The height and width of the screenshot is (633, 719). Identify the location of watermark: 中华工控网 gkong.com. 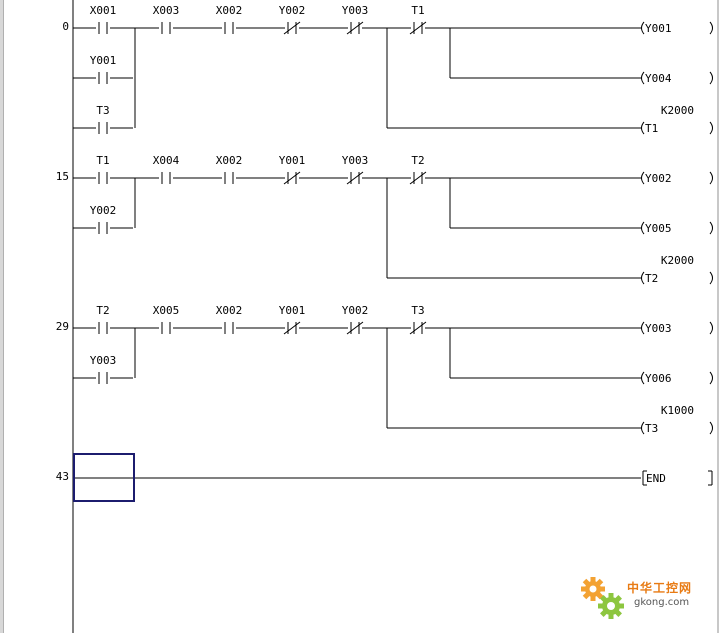
(645, 599).